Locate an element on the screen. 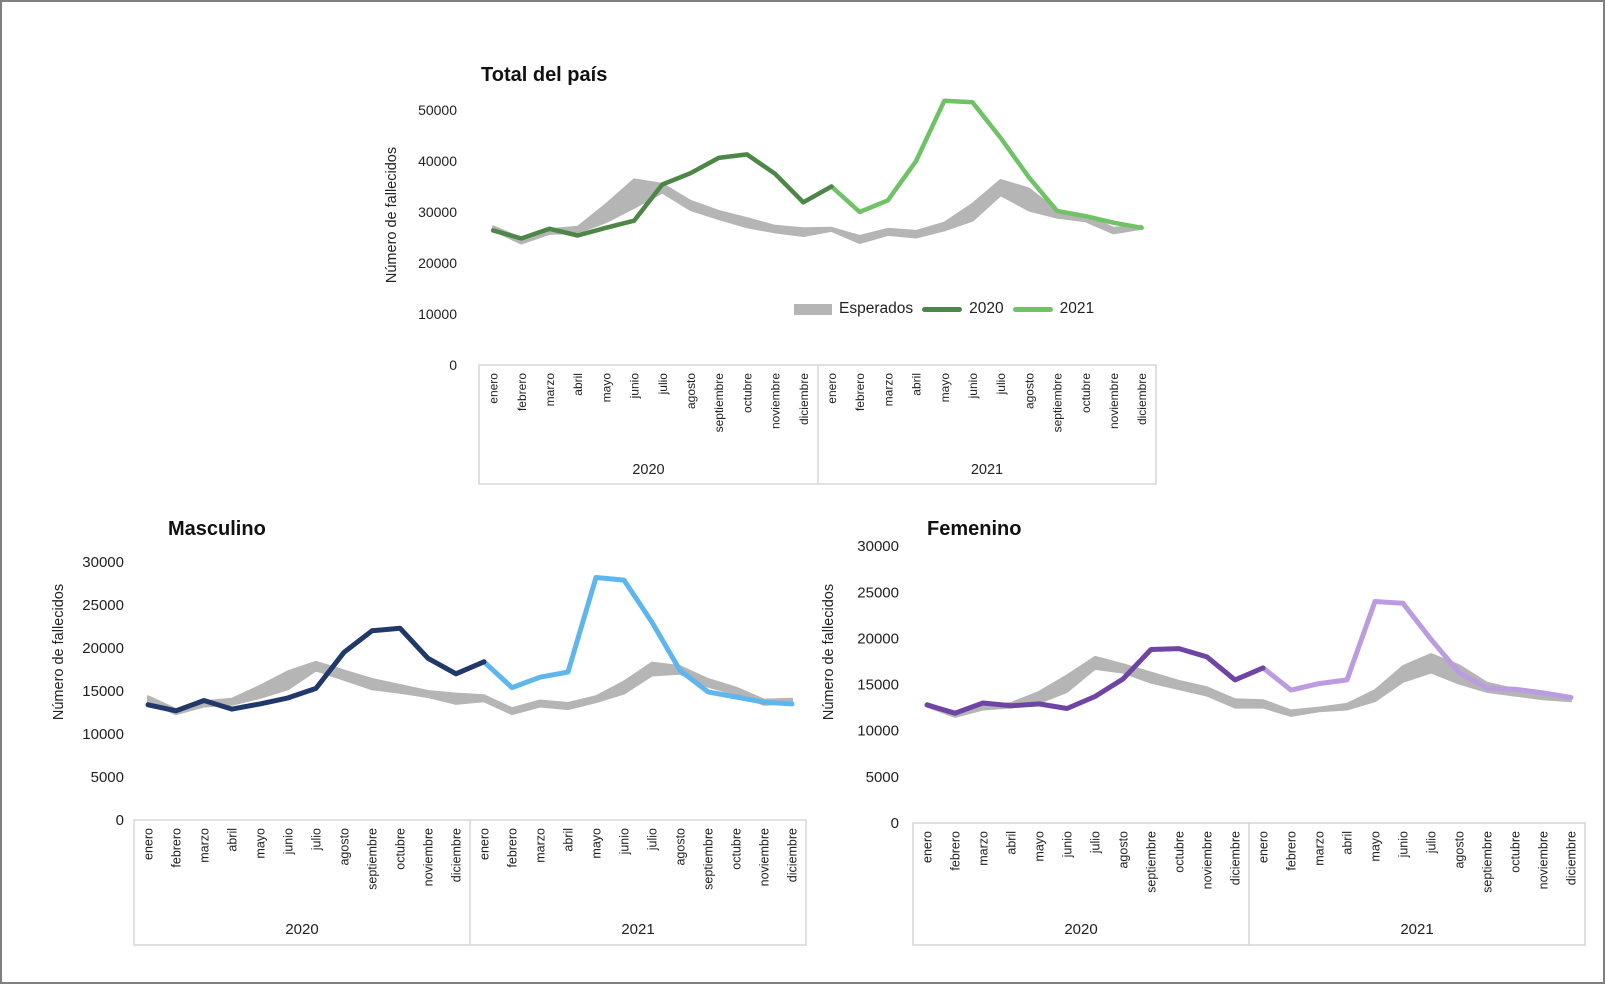 This screenshot has height=984, width=1605. legend-label: Esperados is located at coordinates (876, 308).